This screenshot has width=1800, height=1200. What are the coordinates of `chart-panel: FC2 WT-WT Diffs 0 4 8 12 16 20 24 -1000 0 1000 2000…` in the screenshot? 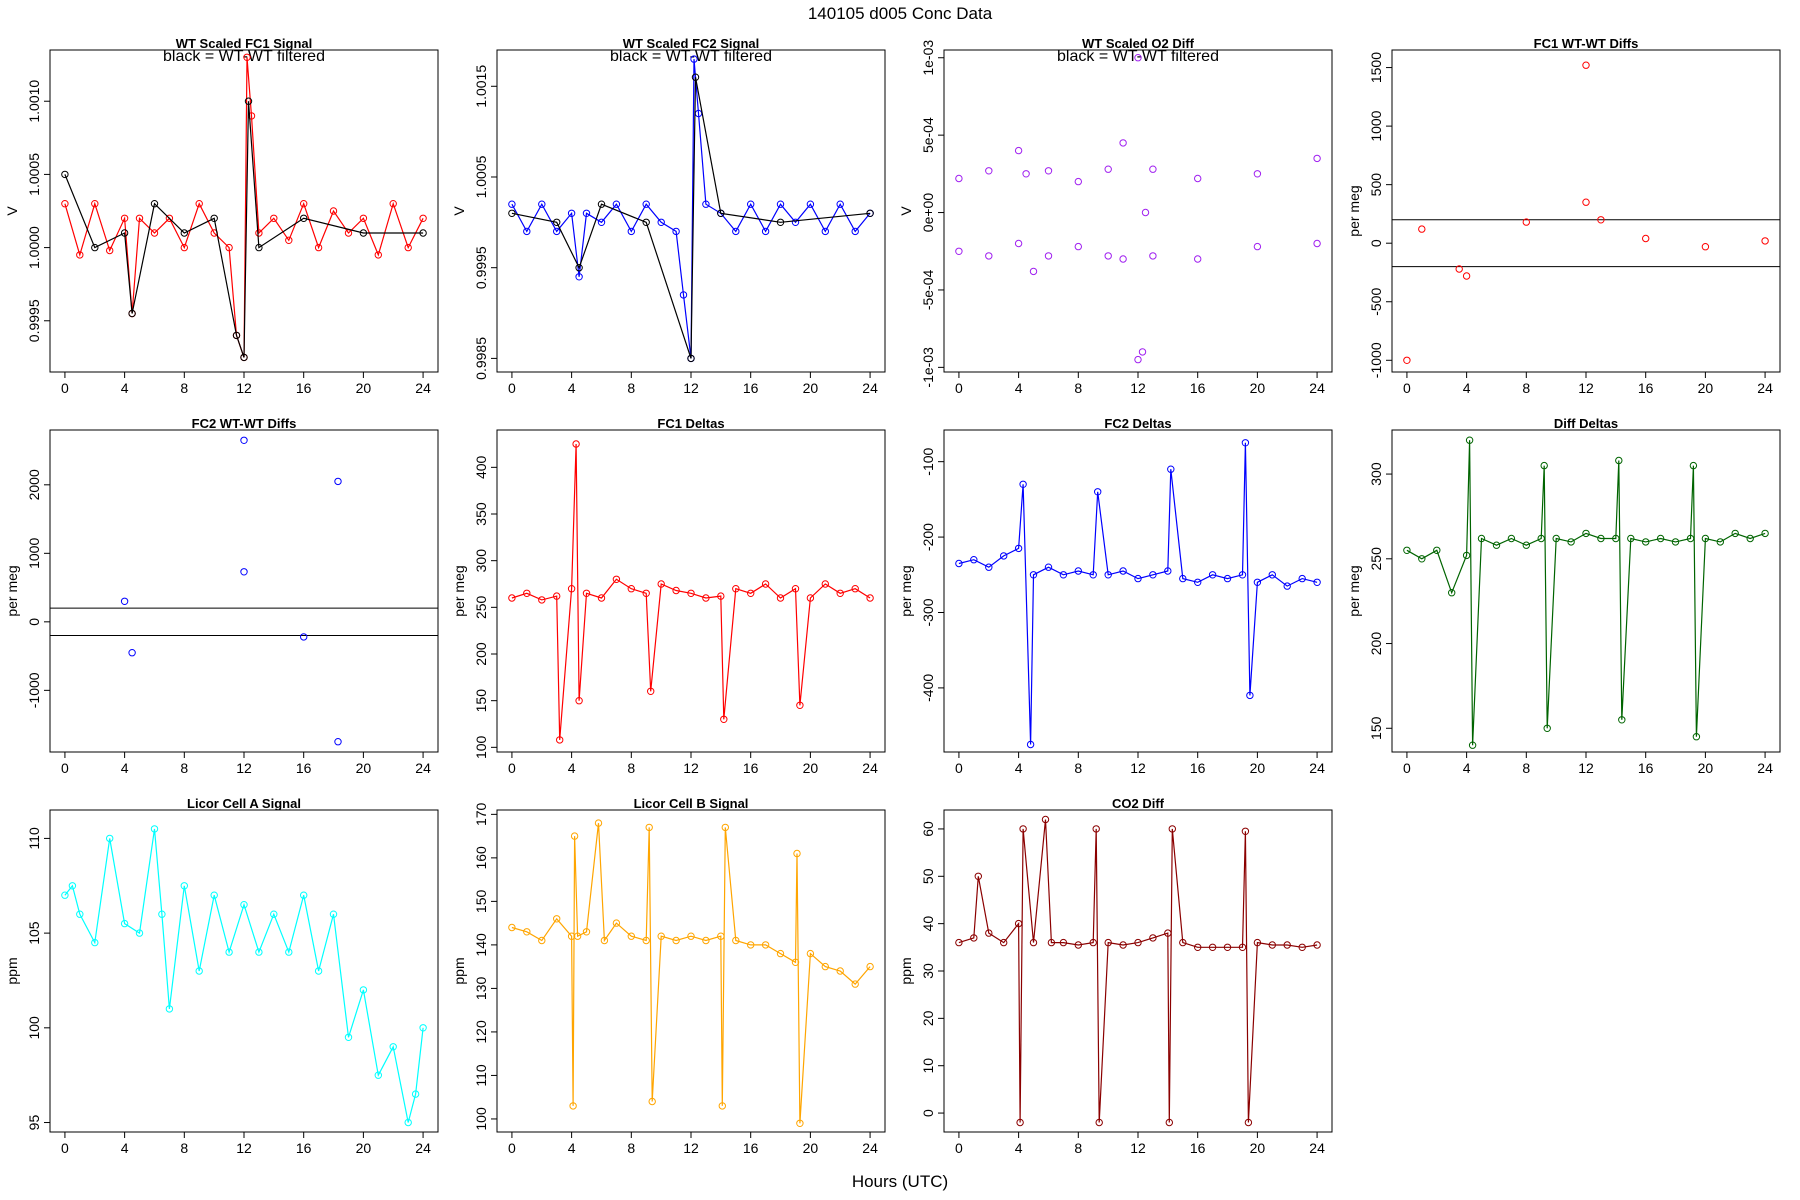 It's located at (221, 596).